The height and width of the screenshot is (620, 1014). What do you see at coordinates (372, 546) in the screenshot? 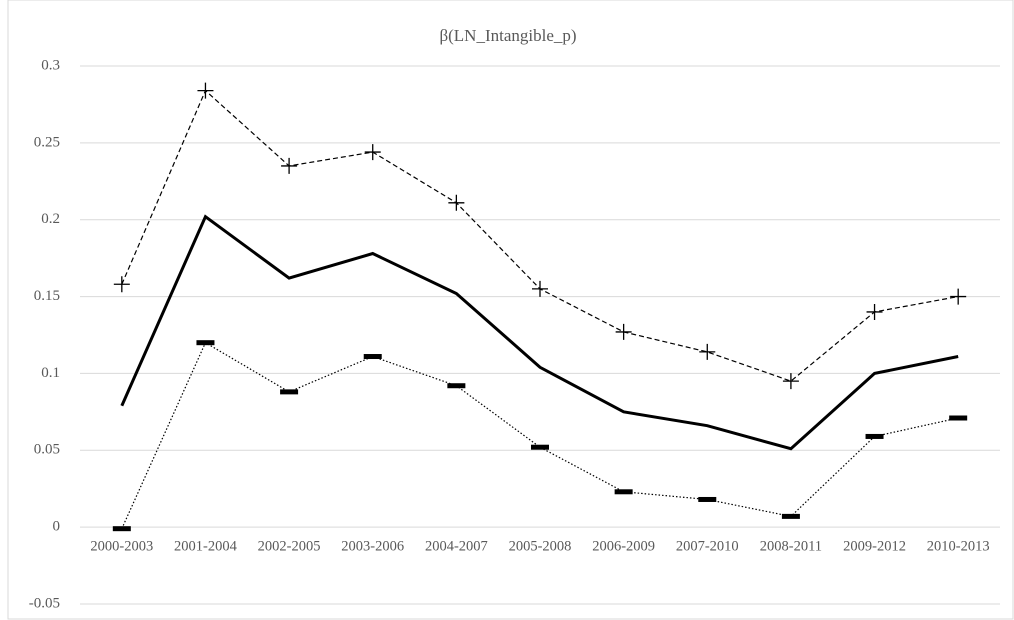
I see `x-tick-label: 2003-2006` at bounding box center [372, 546].